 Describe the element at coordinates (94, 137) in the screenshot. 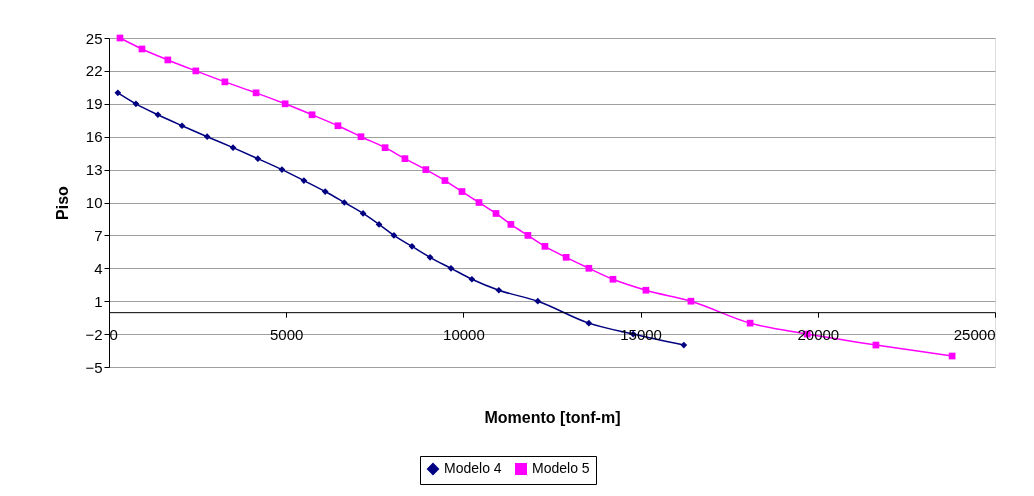

I see `y-tick-label: 16` at that location.